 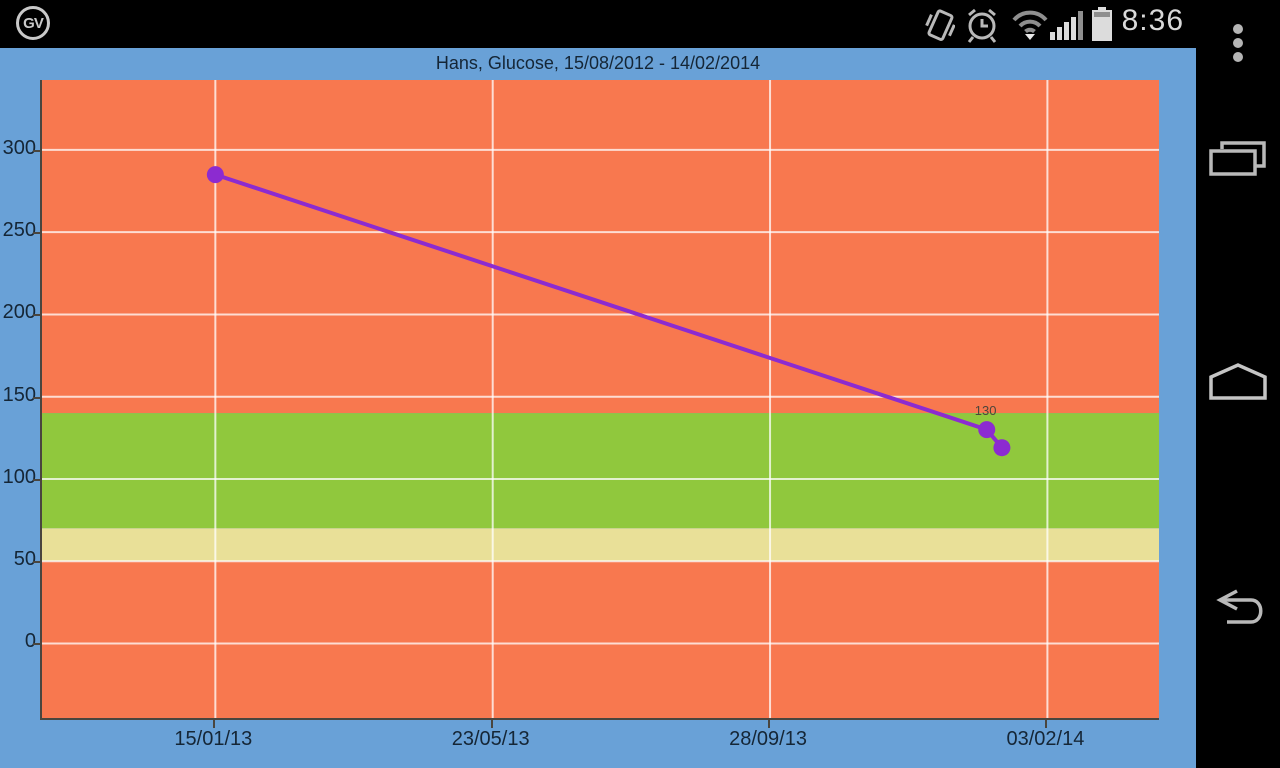 I want to click on navigation-bar, so click(x=1238, y=384).